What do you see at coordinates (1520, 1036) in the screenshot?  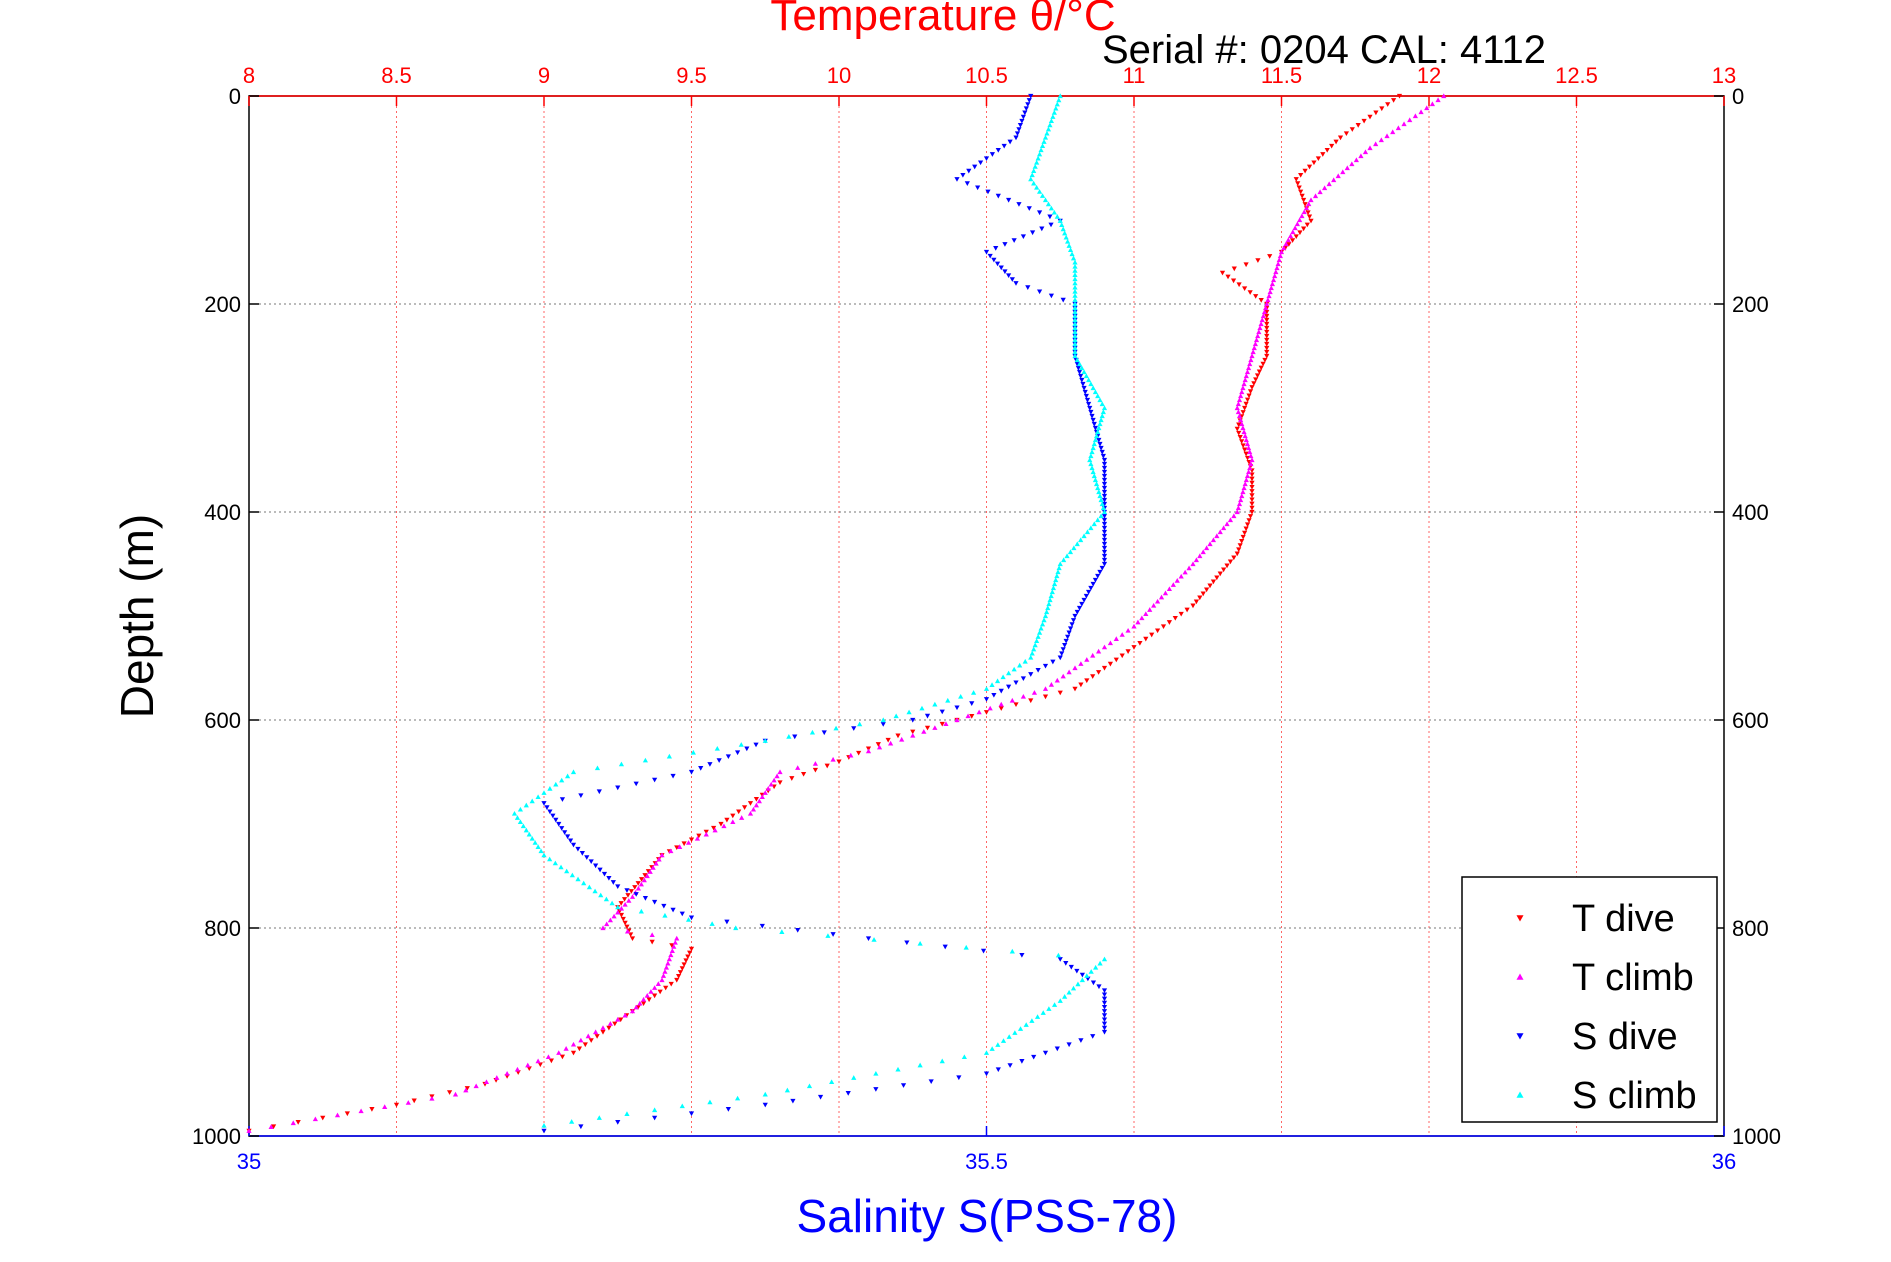 I see `legend-marker-s-dive` at bounding box center [1520, 1036].